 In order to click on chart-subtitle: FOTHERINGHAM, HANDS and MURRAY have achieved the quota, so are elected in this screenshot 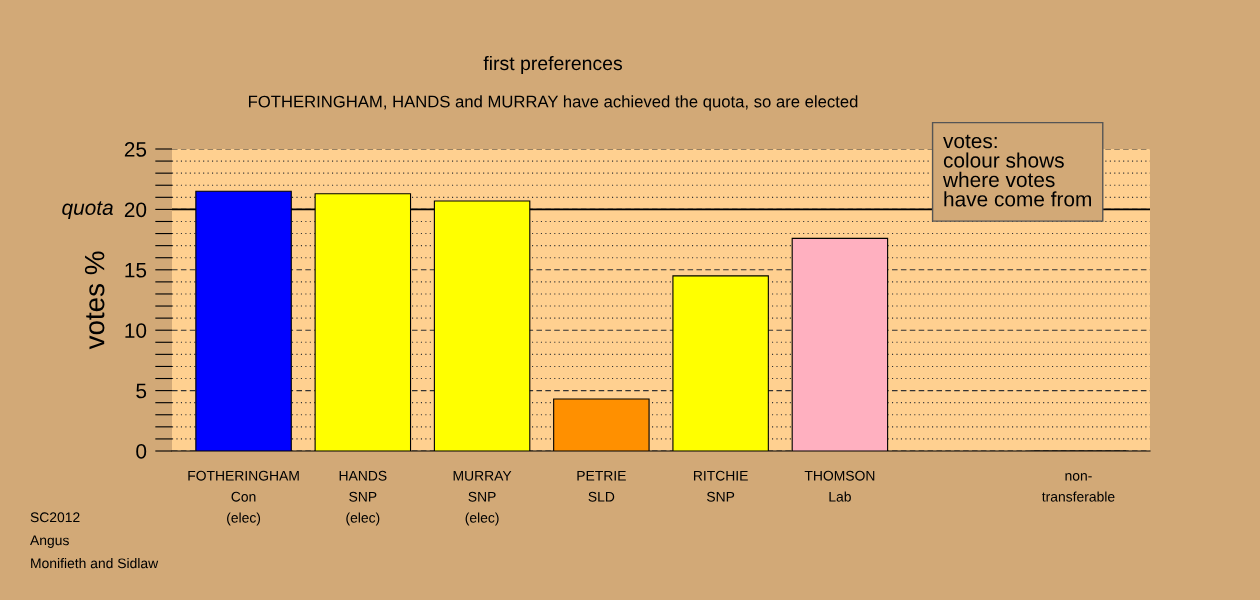, I will do `click(553, 103)`.